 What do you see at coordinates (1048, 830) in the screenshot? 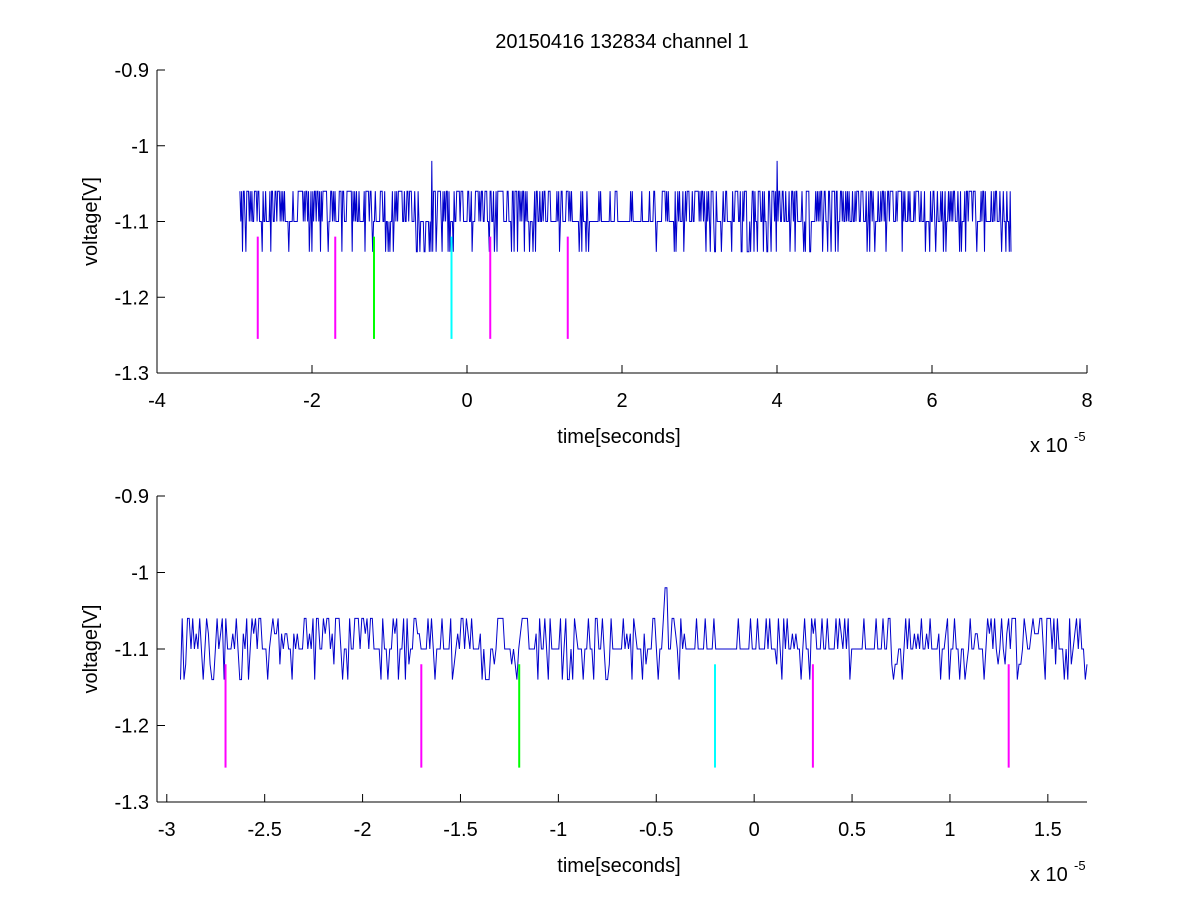
I see `x-tick-label: 1.5` at bounding box center [1048, 830].